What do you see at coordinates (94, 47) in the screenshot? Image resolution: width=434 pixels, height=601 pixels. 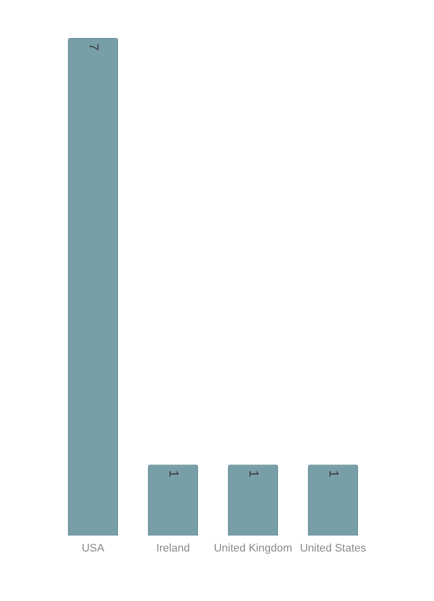 I see `data-label: 7` at bounding box center [94, 47].